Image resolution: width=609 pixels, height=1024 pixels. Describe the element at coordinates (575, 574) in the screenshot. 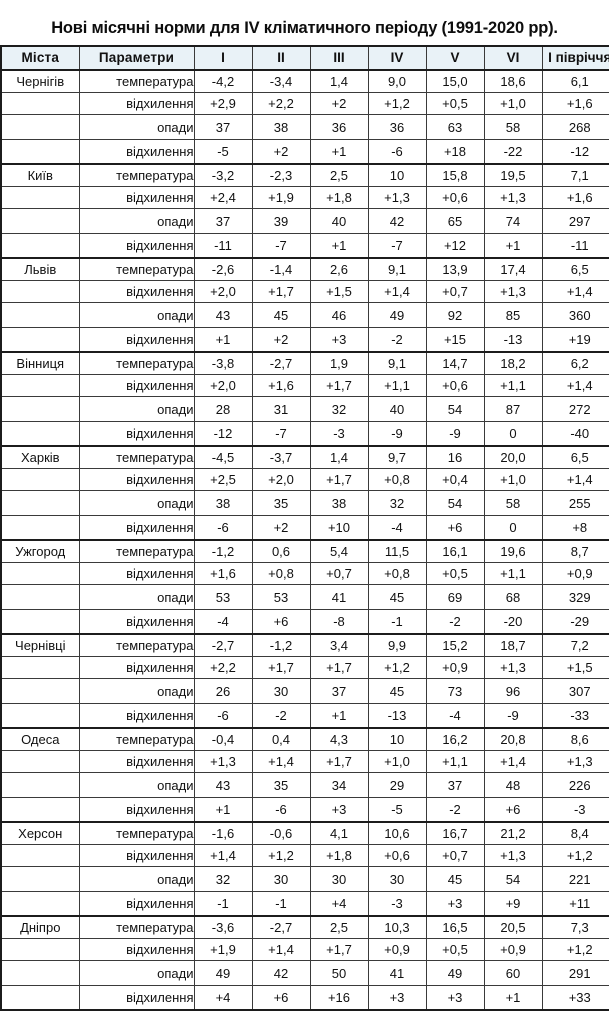

I see `cell-temperature-deviation-half-year: +0,9` at that location.